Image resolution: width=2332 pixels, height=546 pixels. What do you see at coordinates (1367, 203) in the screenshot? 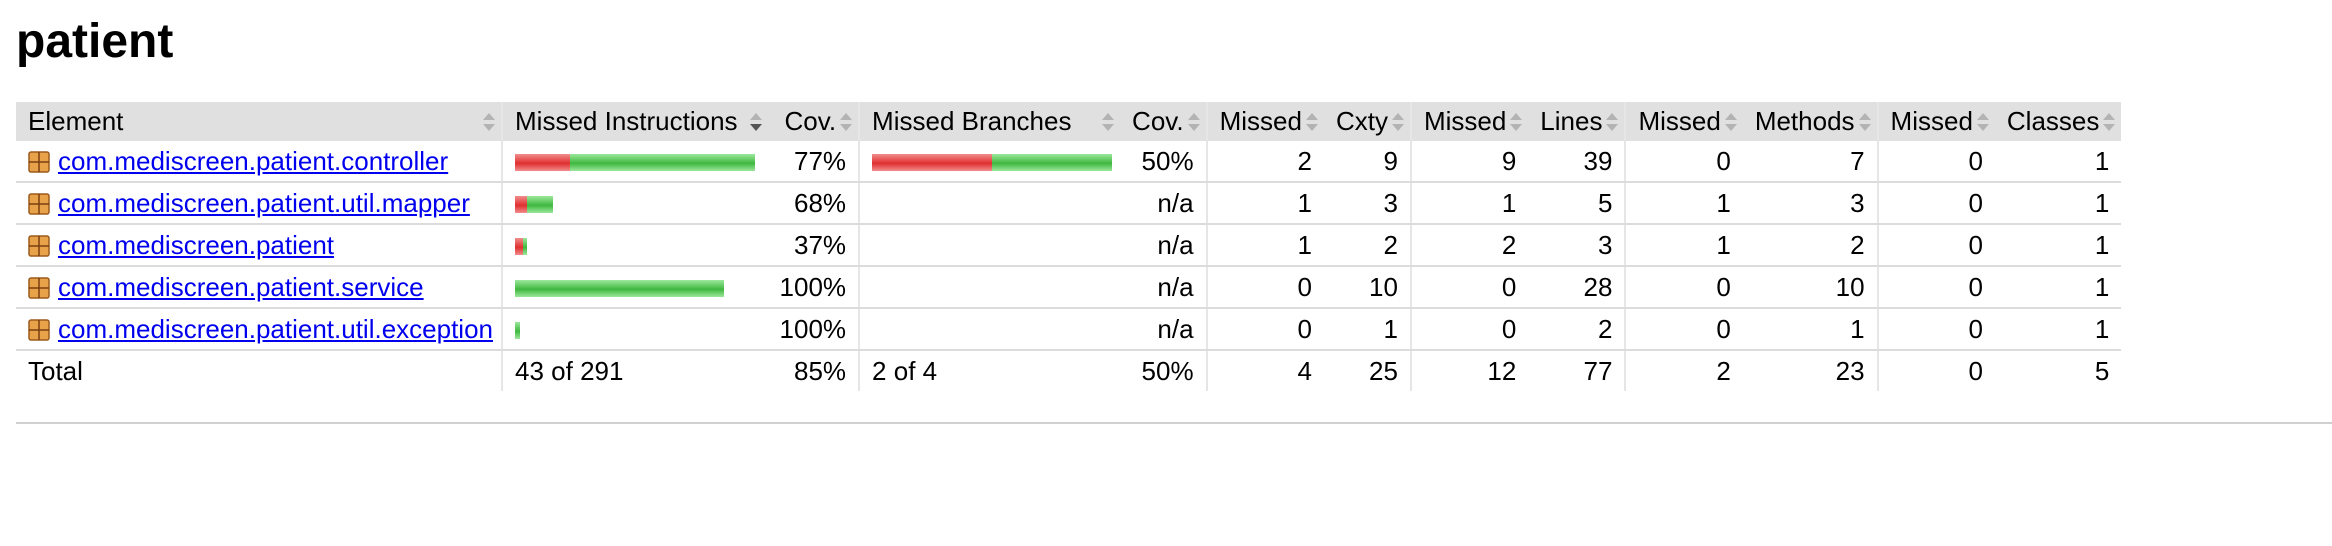
I see `cxty: 3` at bounding box center [1367, 203].